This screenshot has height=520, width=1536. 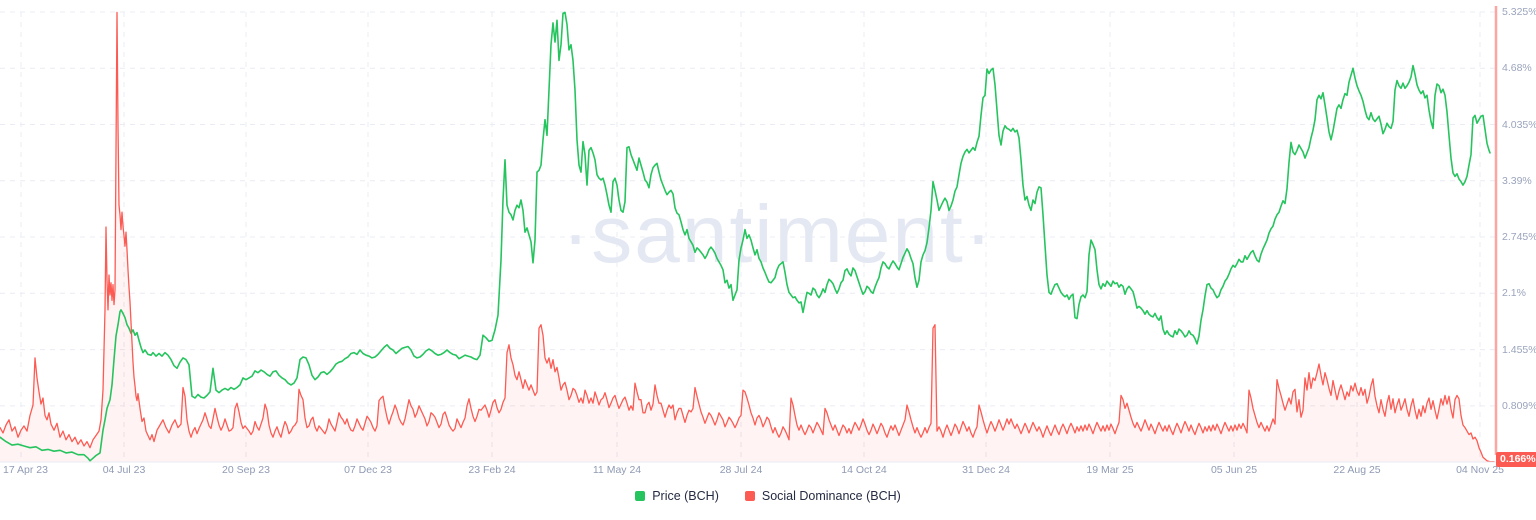 What do you see at coordinates (1110, 470) in the screenshot?
I see `x-axis-tick-label: 19 Mar 25` at bounding box center [1110, 470].